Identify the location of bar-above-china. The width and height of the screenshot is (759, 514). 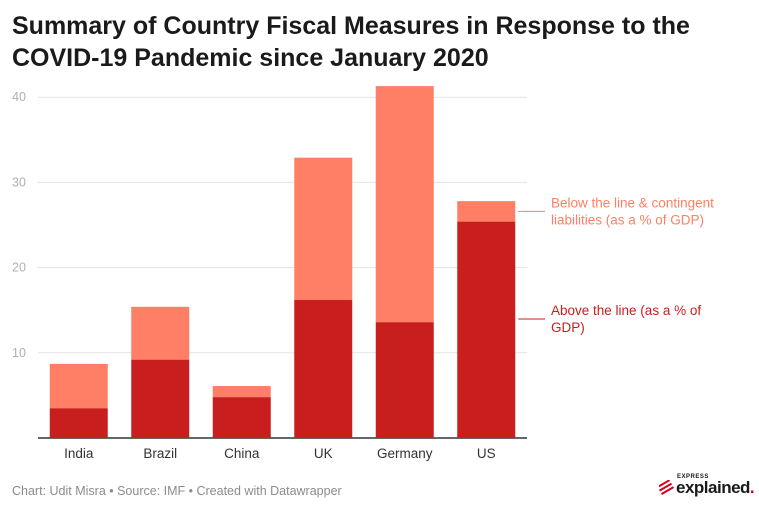
(241, 417).